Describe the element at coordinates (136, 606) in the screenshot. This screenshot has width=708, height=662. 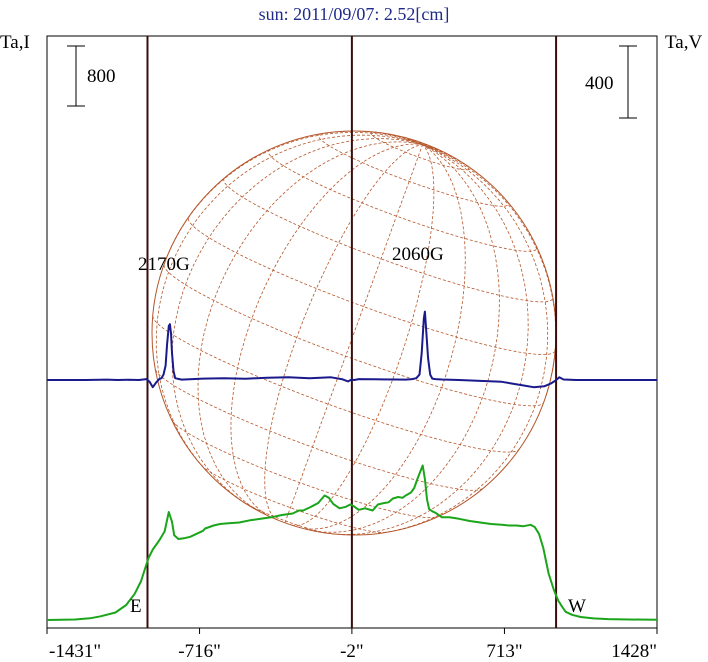
I see `east-limb-label: E` at that location.